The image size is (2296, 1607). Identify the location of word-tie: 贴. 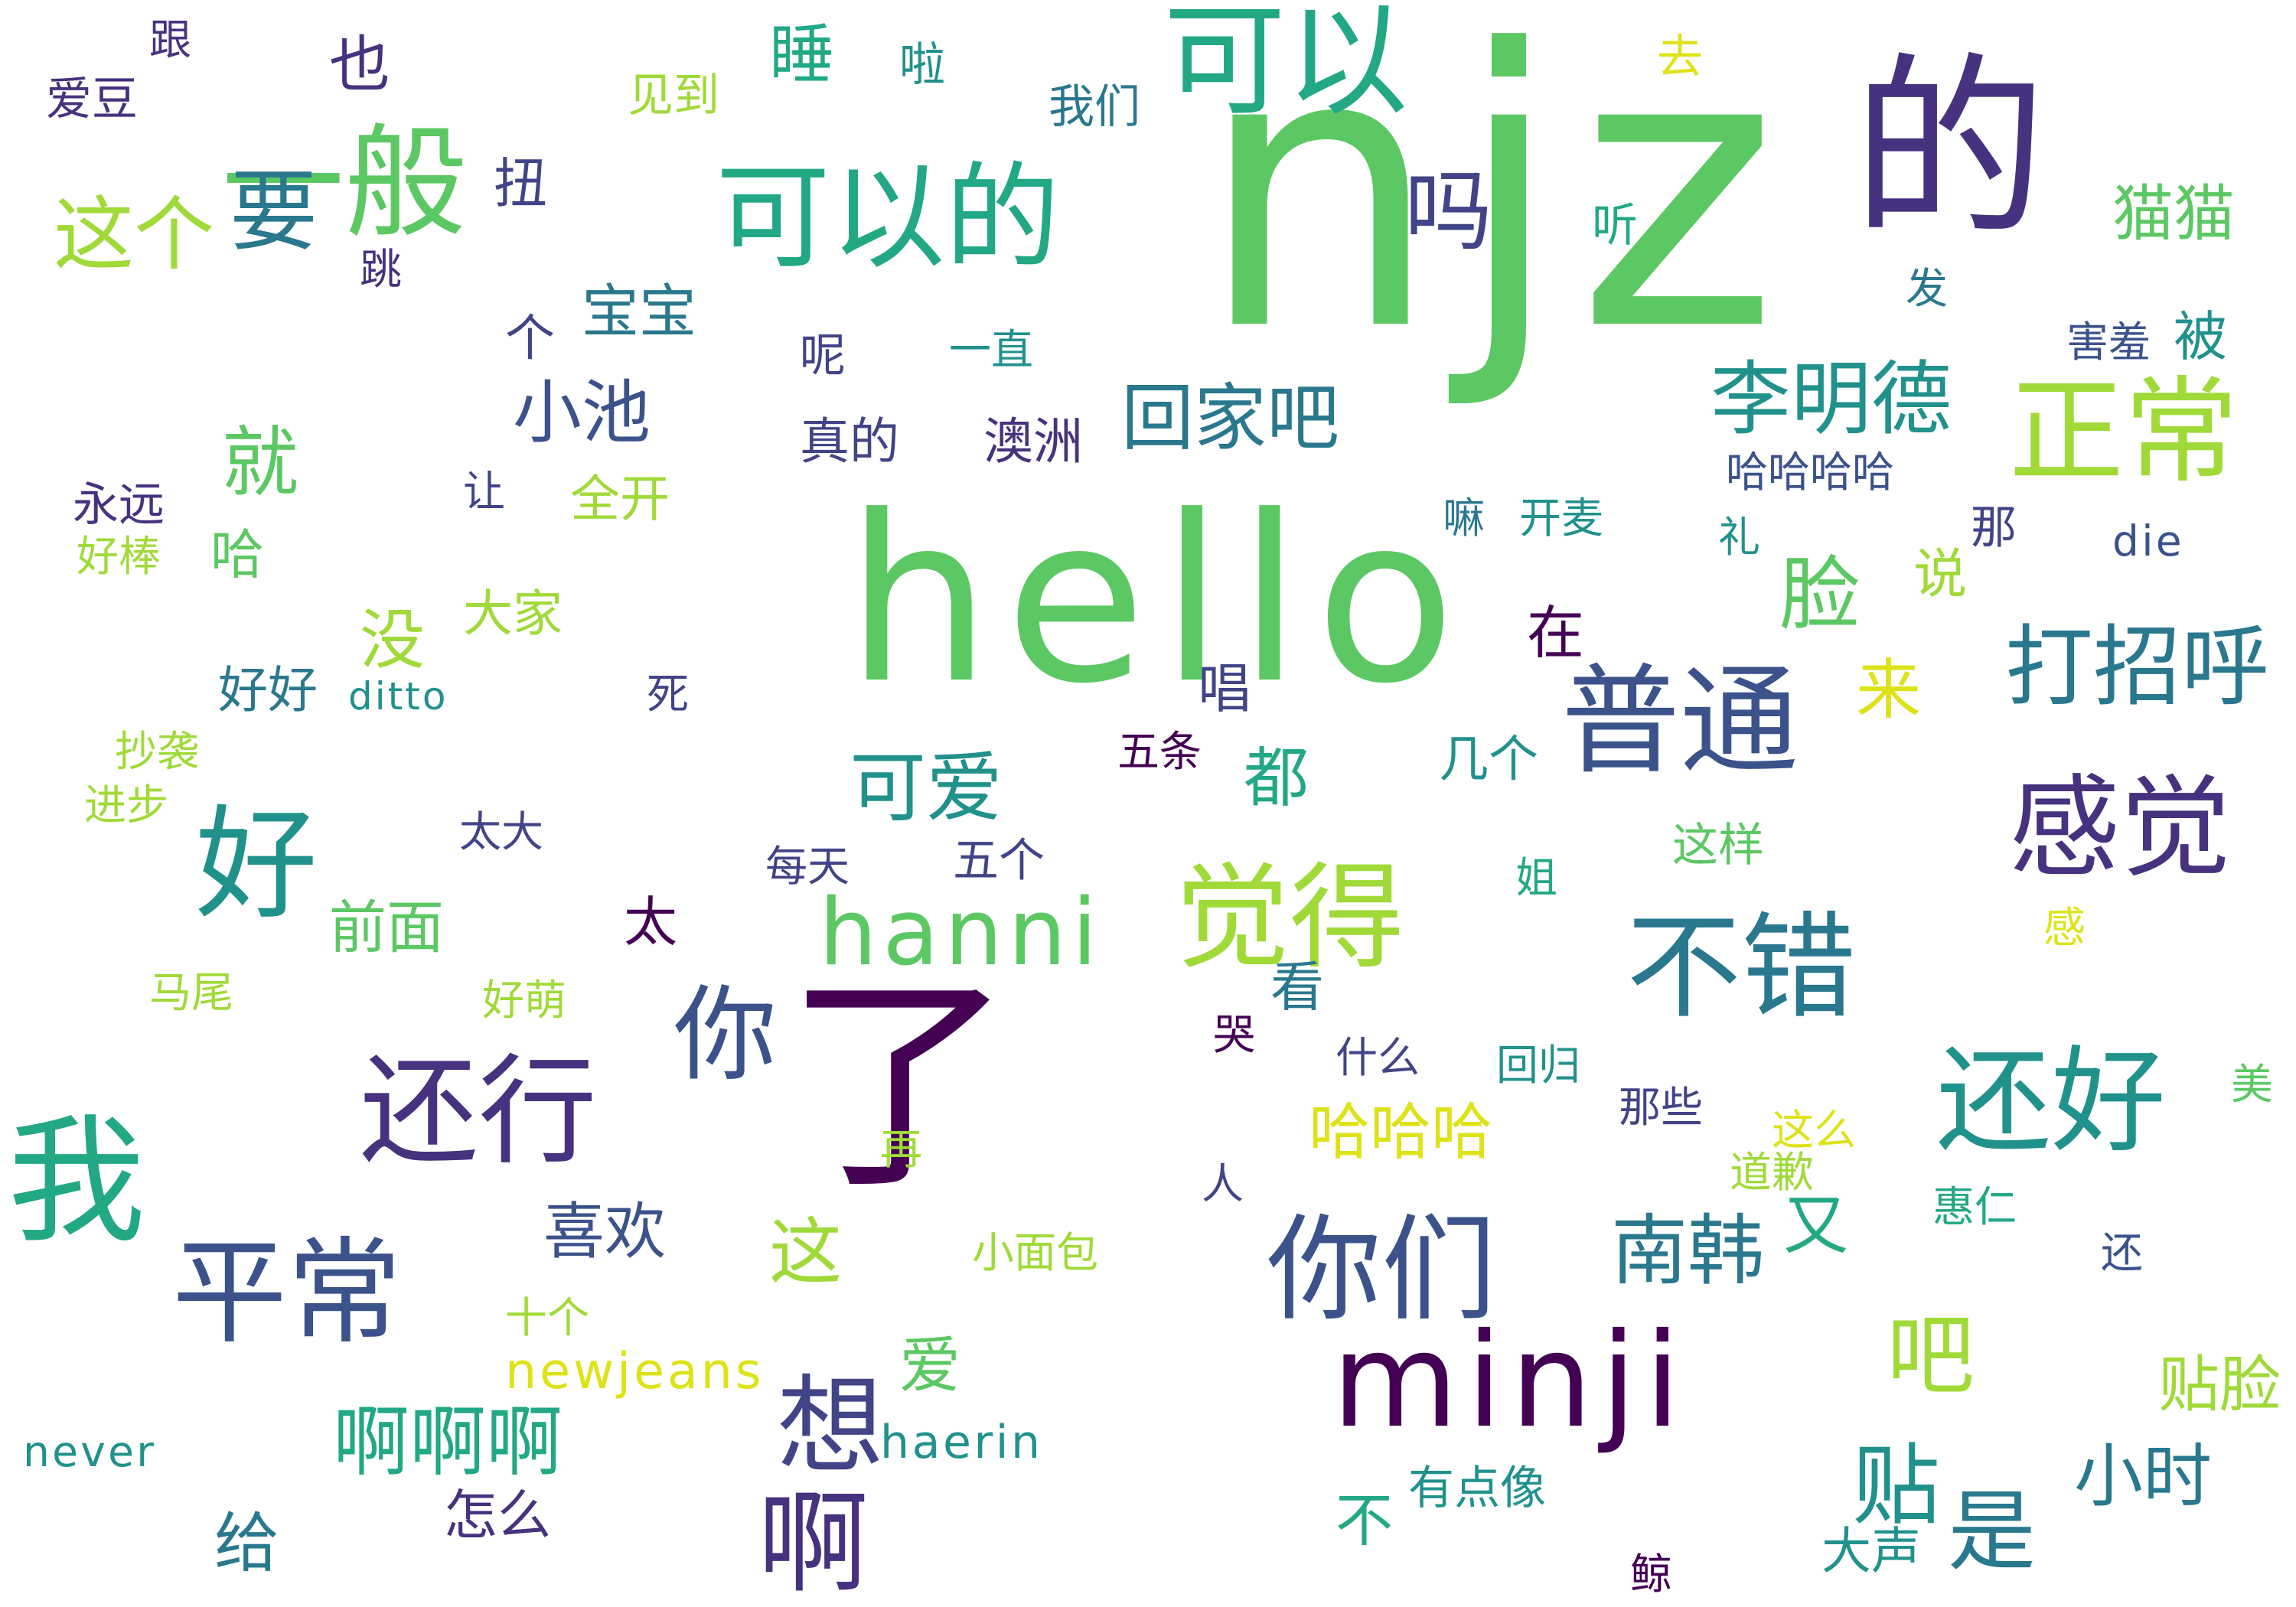
(1896, 1486).